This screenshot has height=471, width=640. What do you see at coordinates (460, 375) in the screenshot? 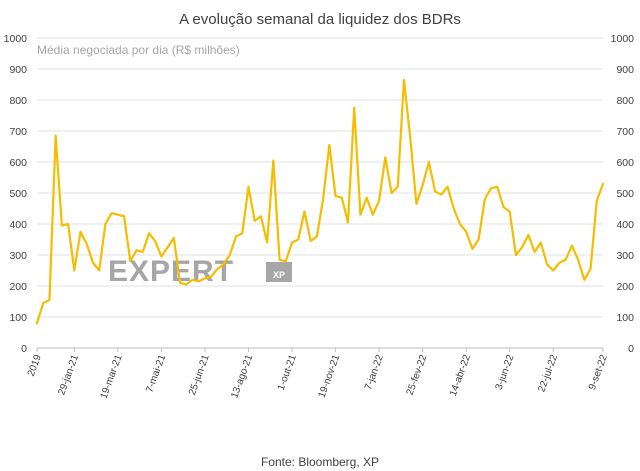
I see `x-tick-label: 14-abr-22` at bounding box center [460, 375].